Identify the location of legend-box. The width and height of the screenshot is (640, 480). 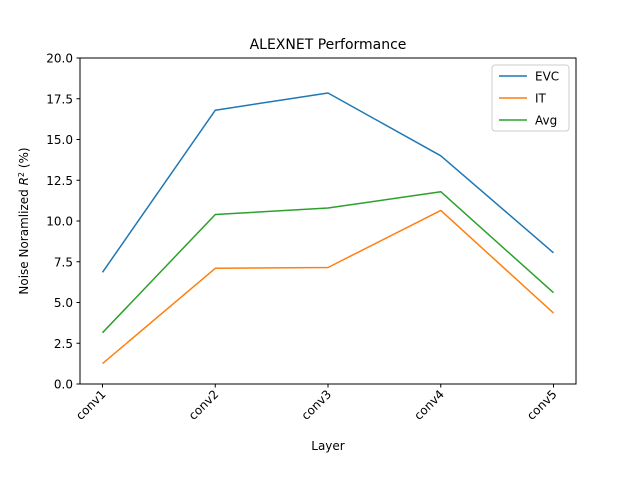
(530, 98).